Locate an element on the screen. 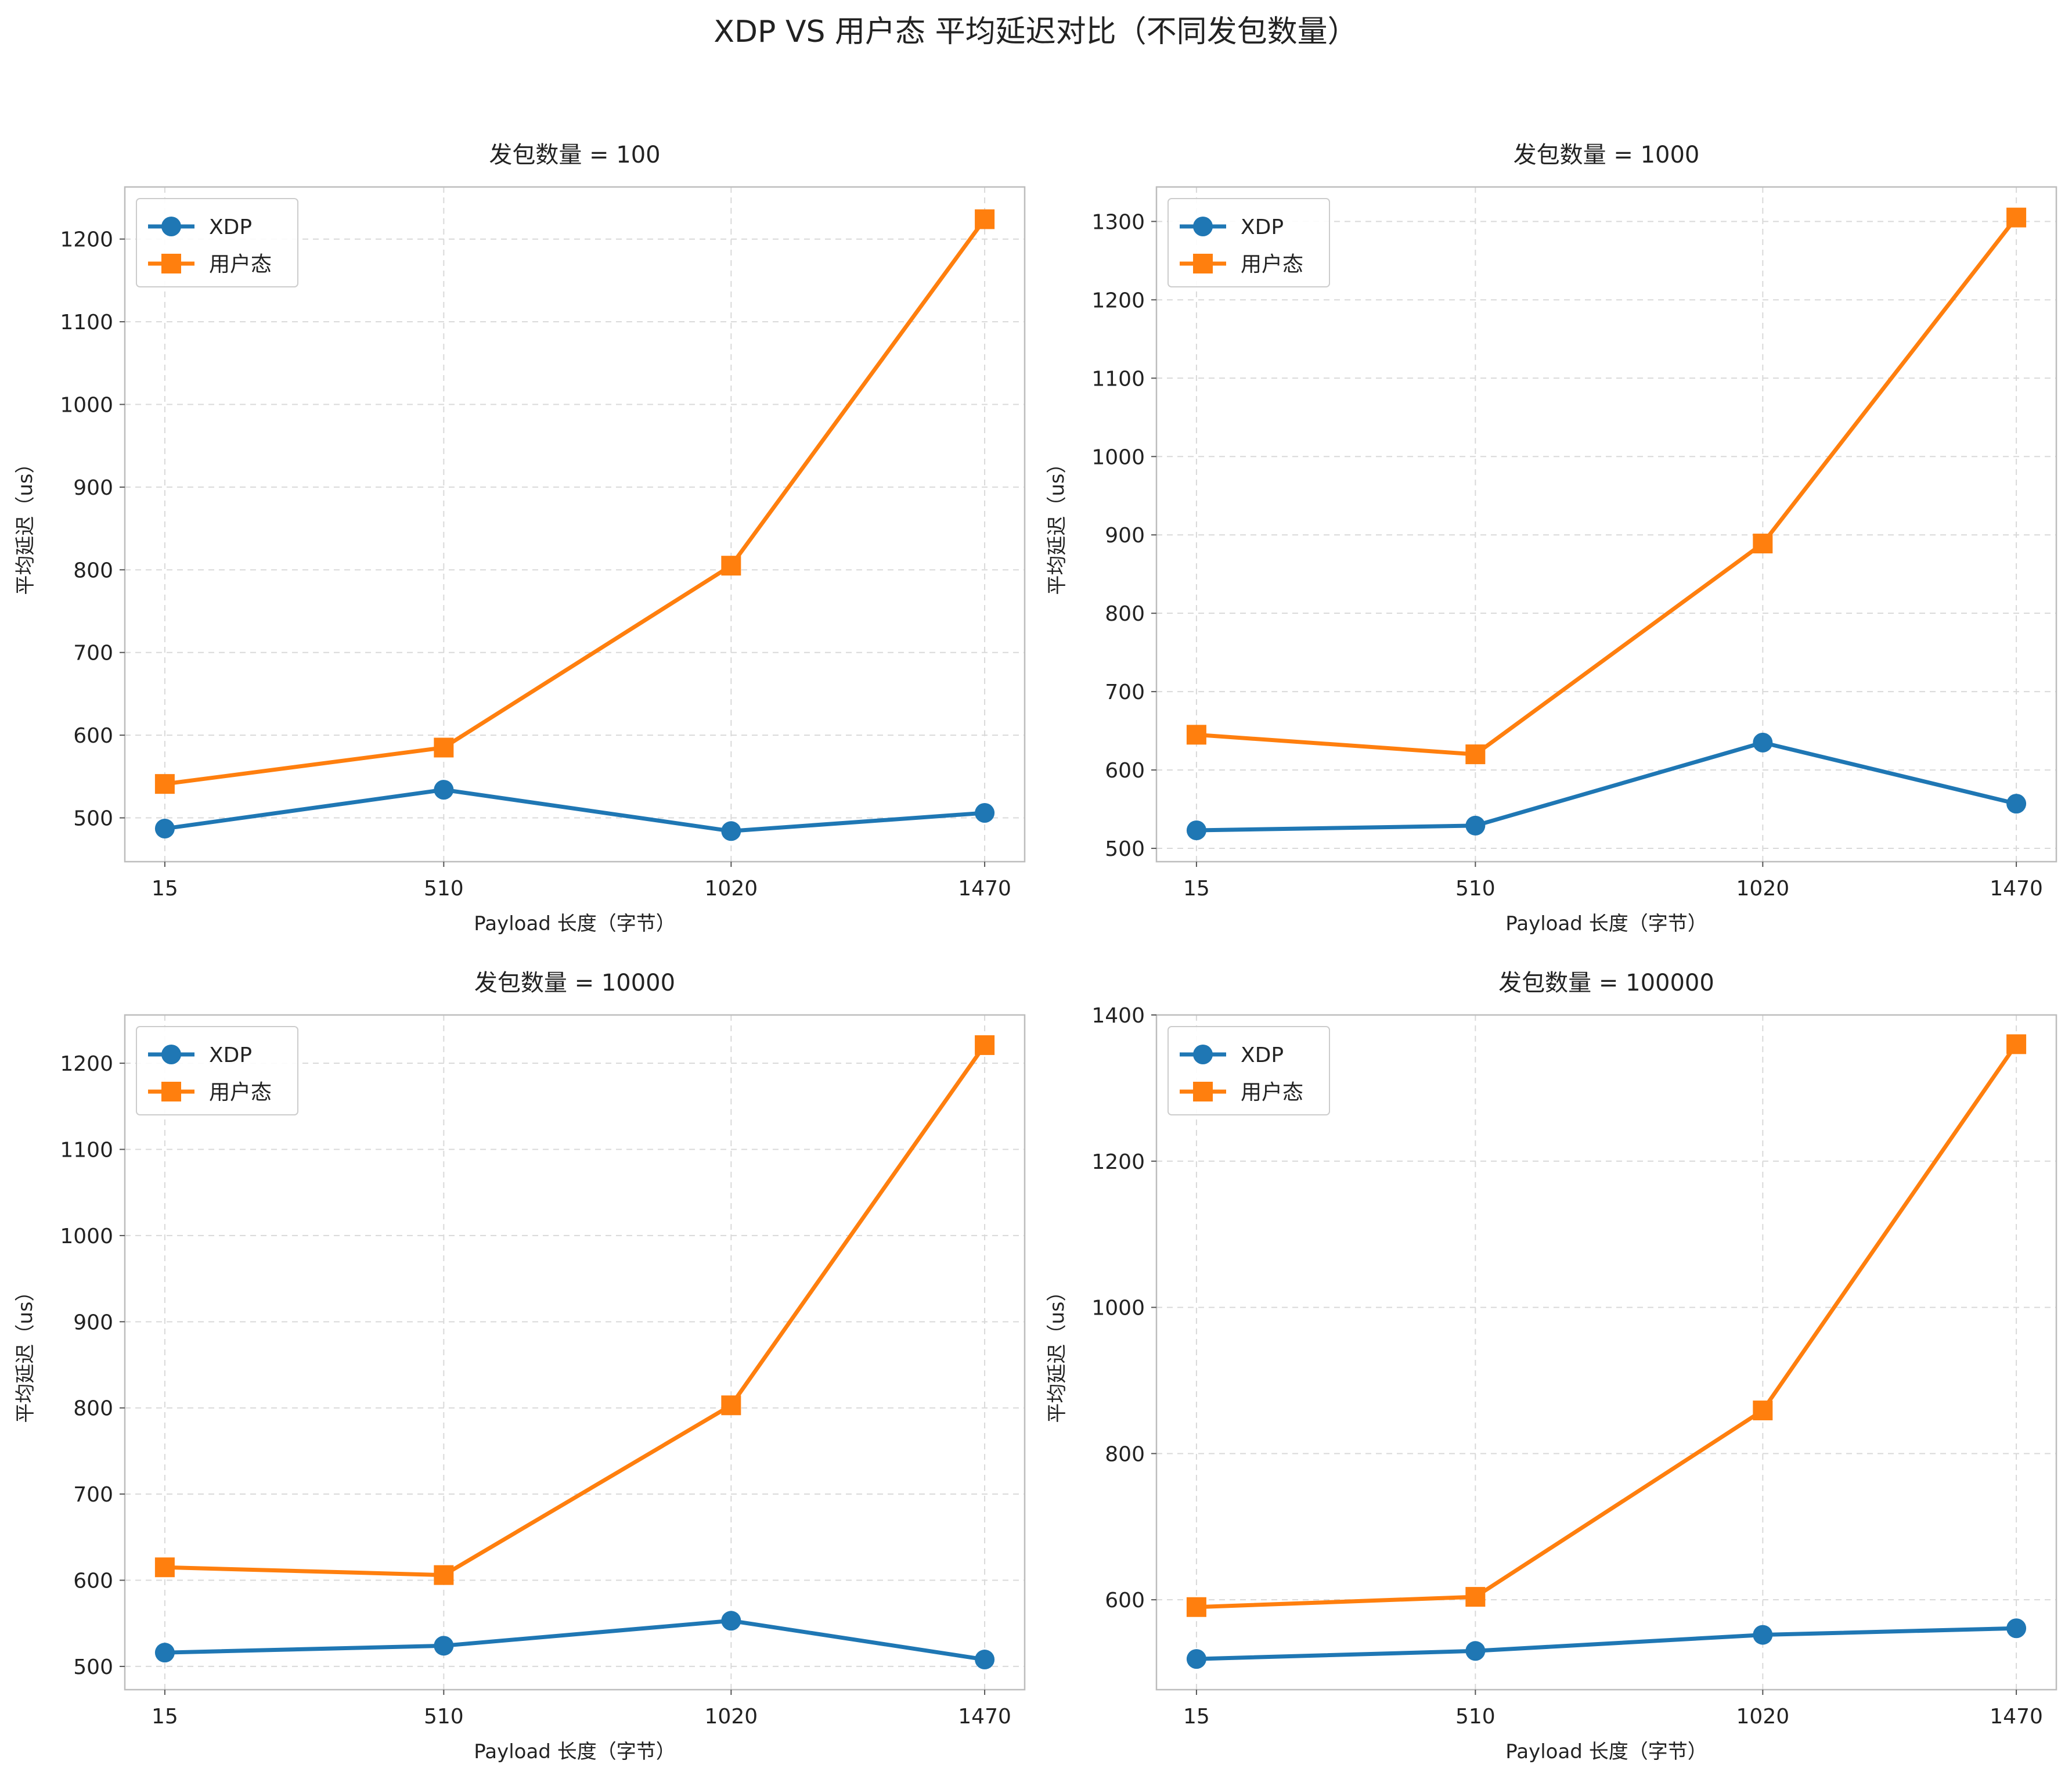 The width and height of the screenshot is (2072, 1782). subplot-title: 发包数量 = 100 is located at coordinates (574, 155).